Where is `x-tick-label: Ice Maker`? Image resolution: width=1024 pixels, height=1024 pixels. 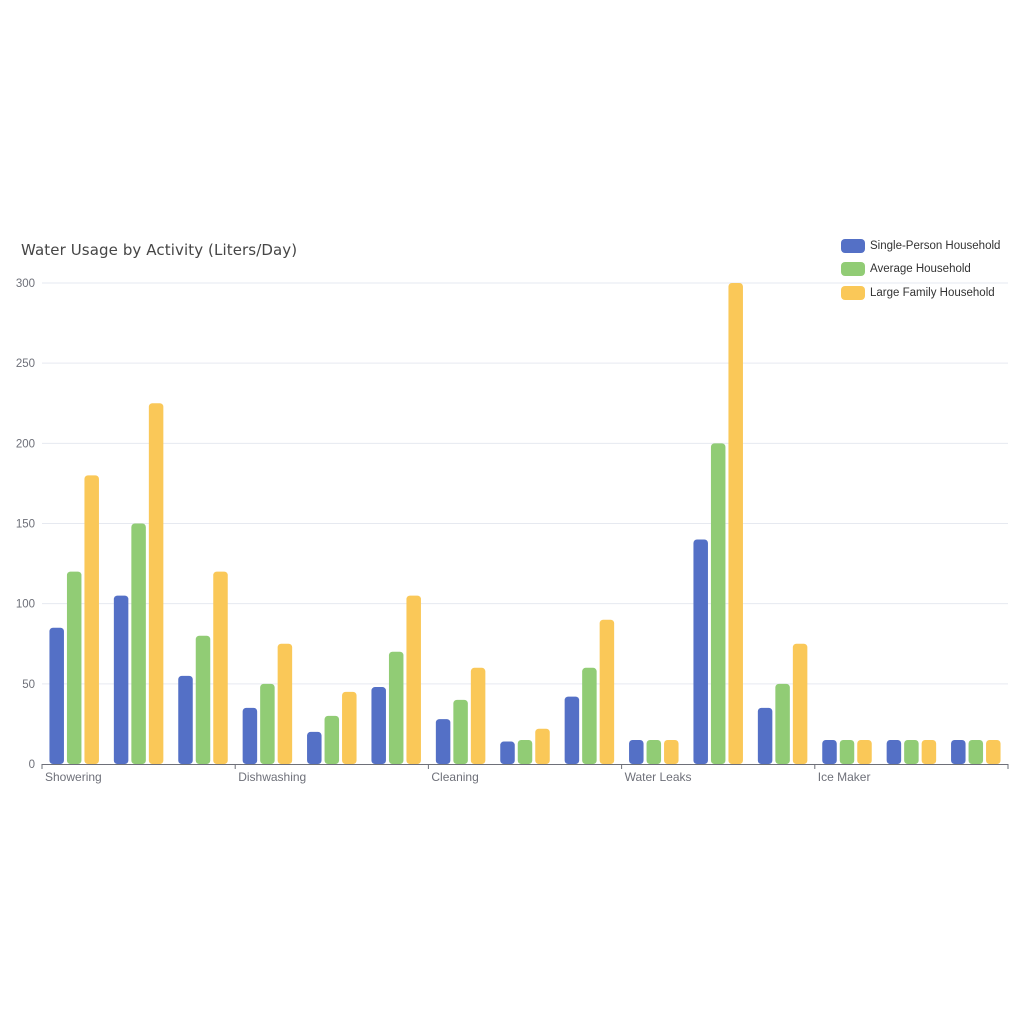 x-tick-label: Ice Maker is located at coordinates (844, 777).